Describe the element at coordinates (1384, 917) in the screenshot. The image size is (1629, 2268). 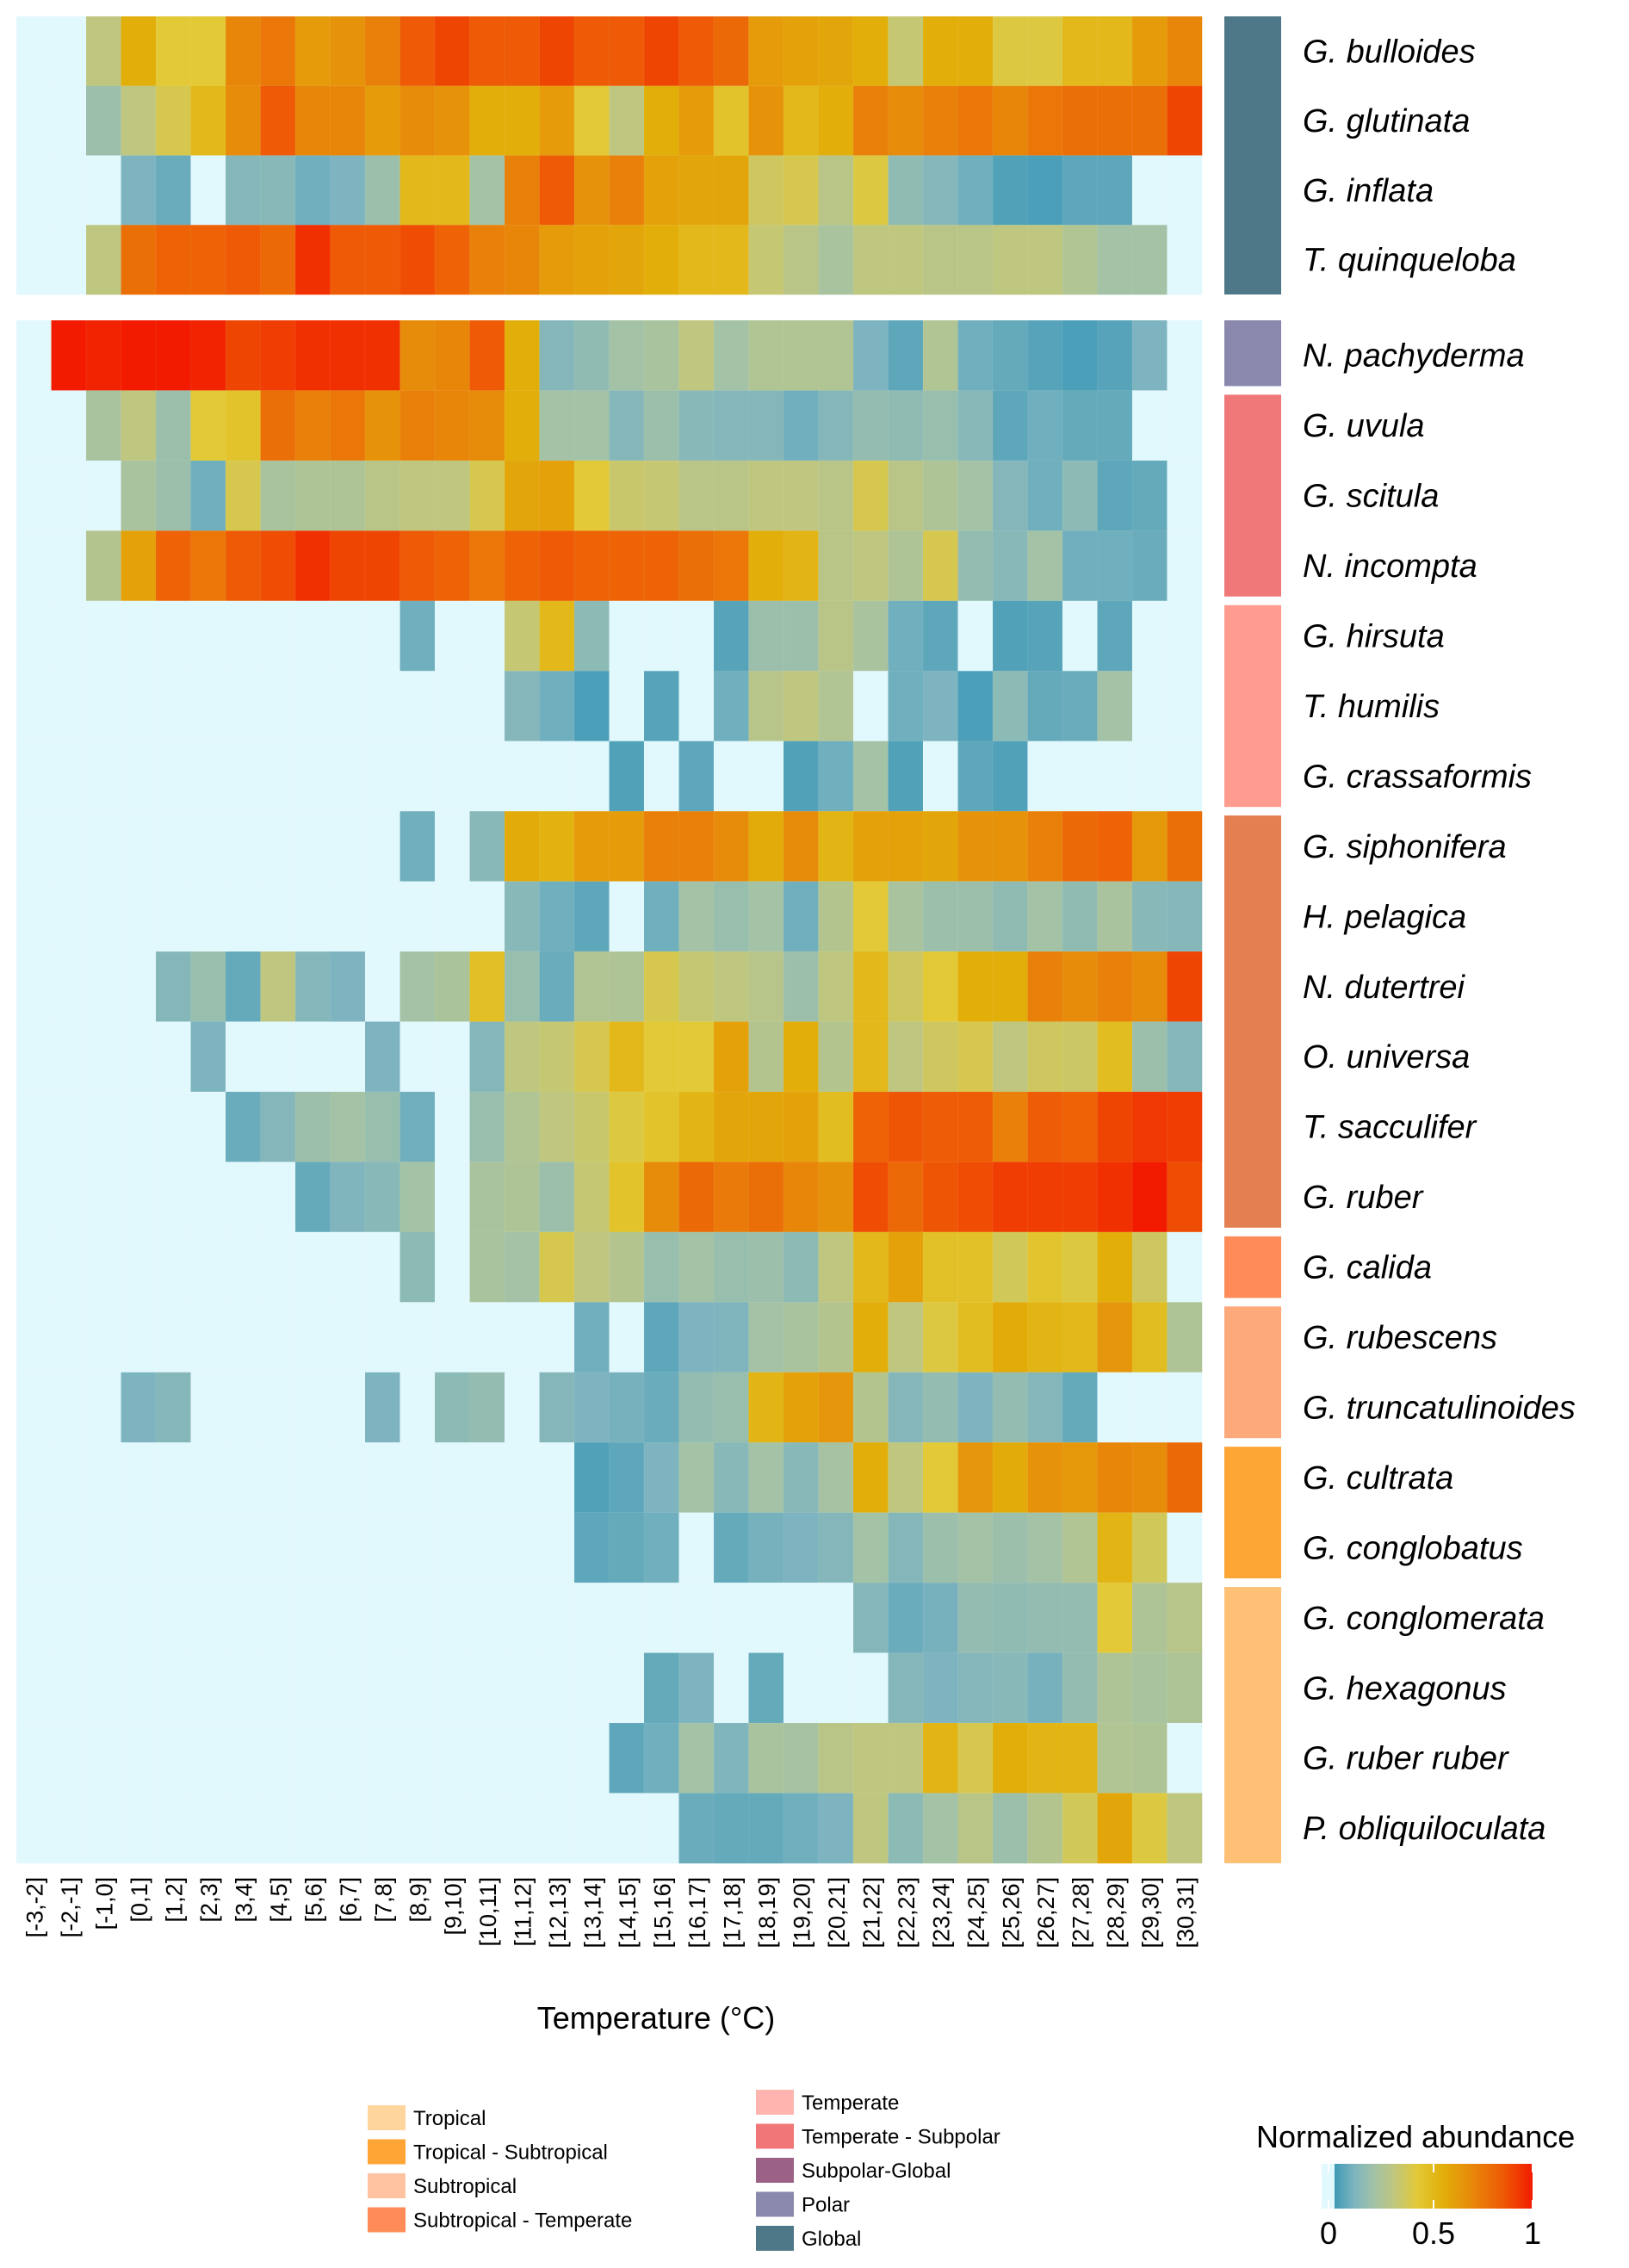
I see `species-label: H. pelagica` at that location.